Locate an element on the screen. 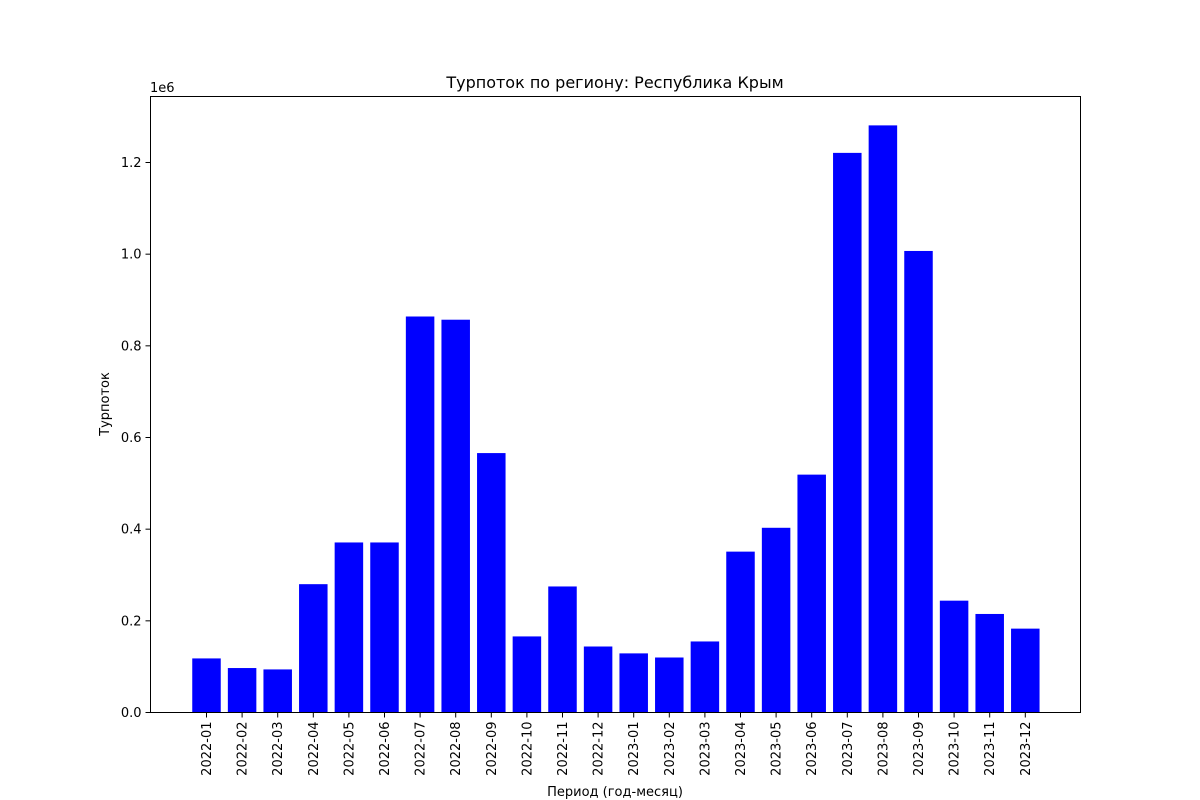 This screenshot has height=800, width=1200. y-axis-offset-label: 1e6 is located at coordinates (162, 88).